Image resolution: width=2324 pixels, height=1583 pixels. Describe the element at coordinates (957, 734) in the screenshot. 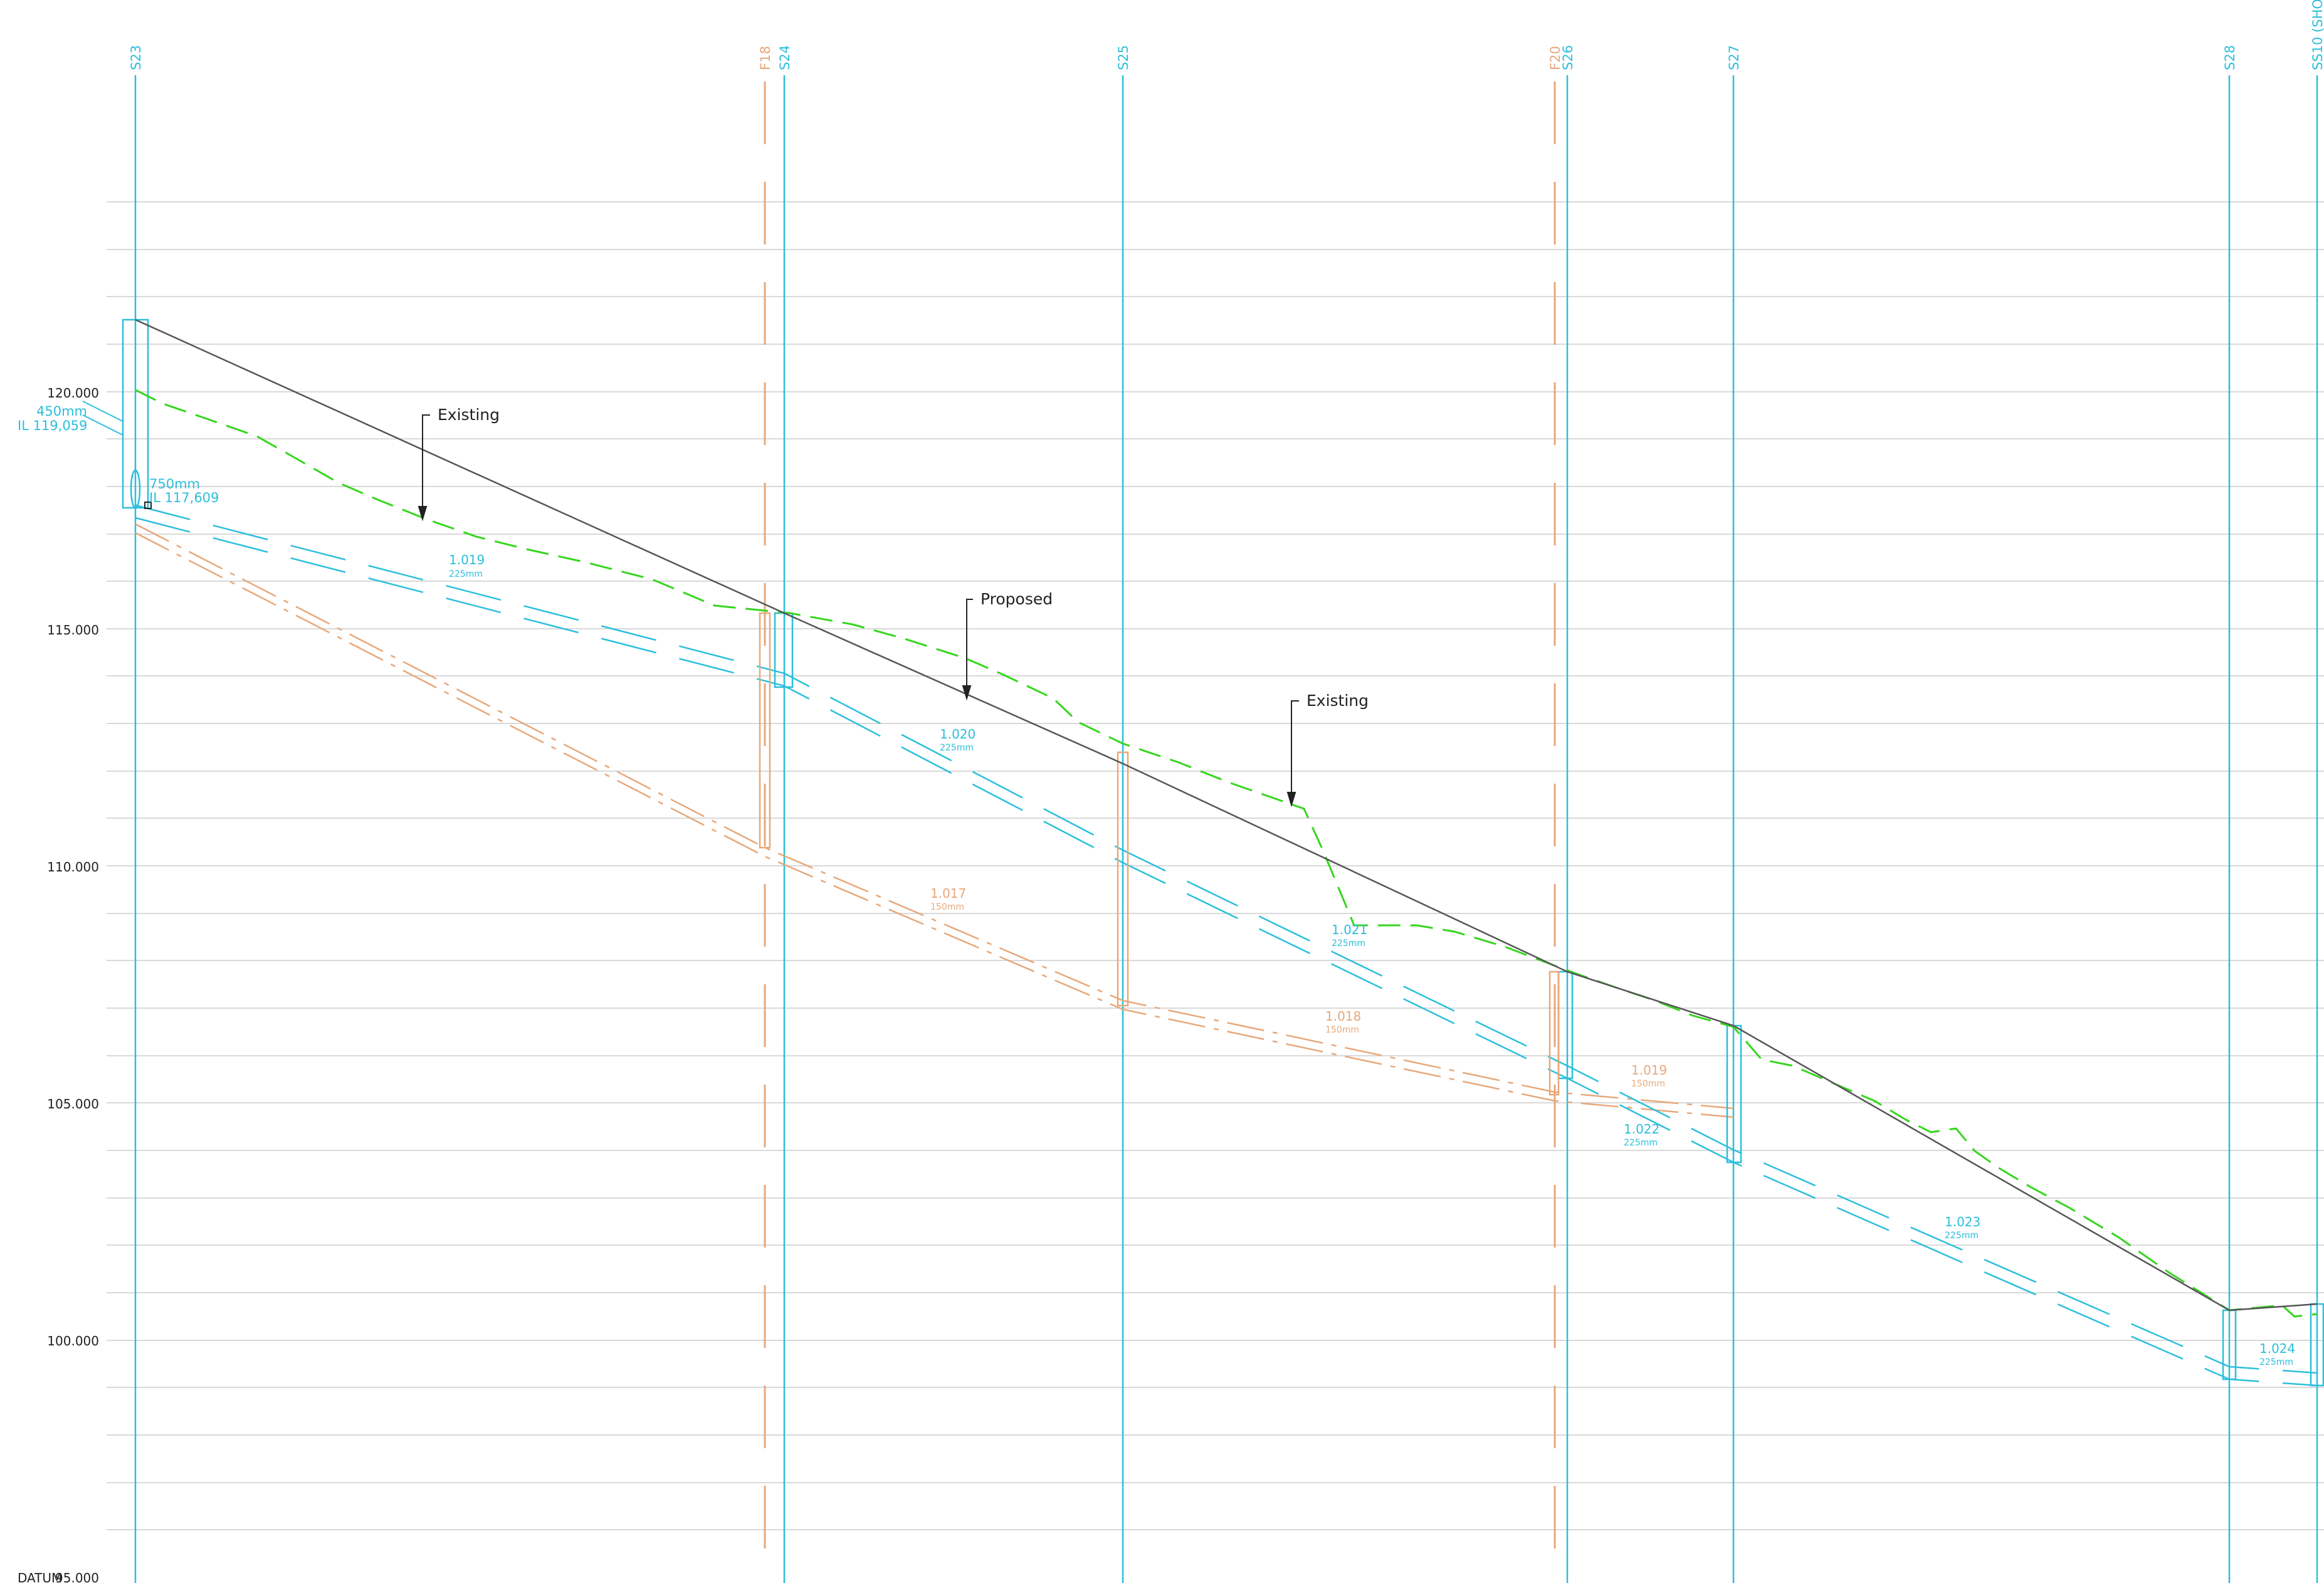

I see `pipe-label-id: 1.020` at that location.